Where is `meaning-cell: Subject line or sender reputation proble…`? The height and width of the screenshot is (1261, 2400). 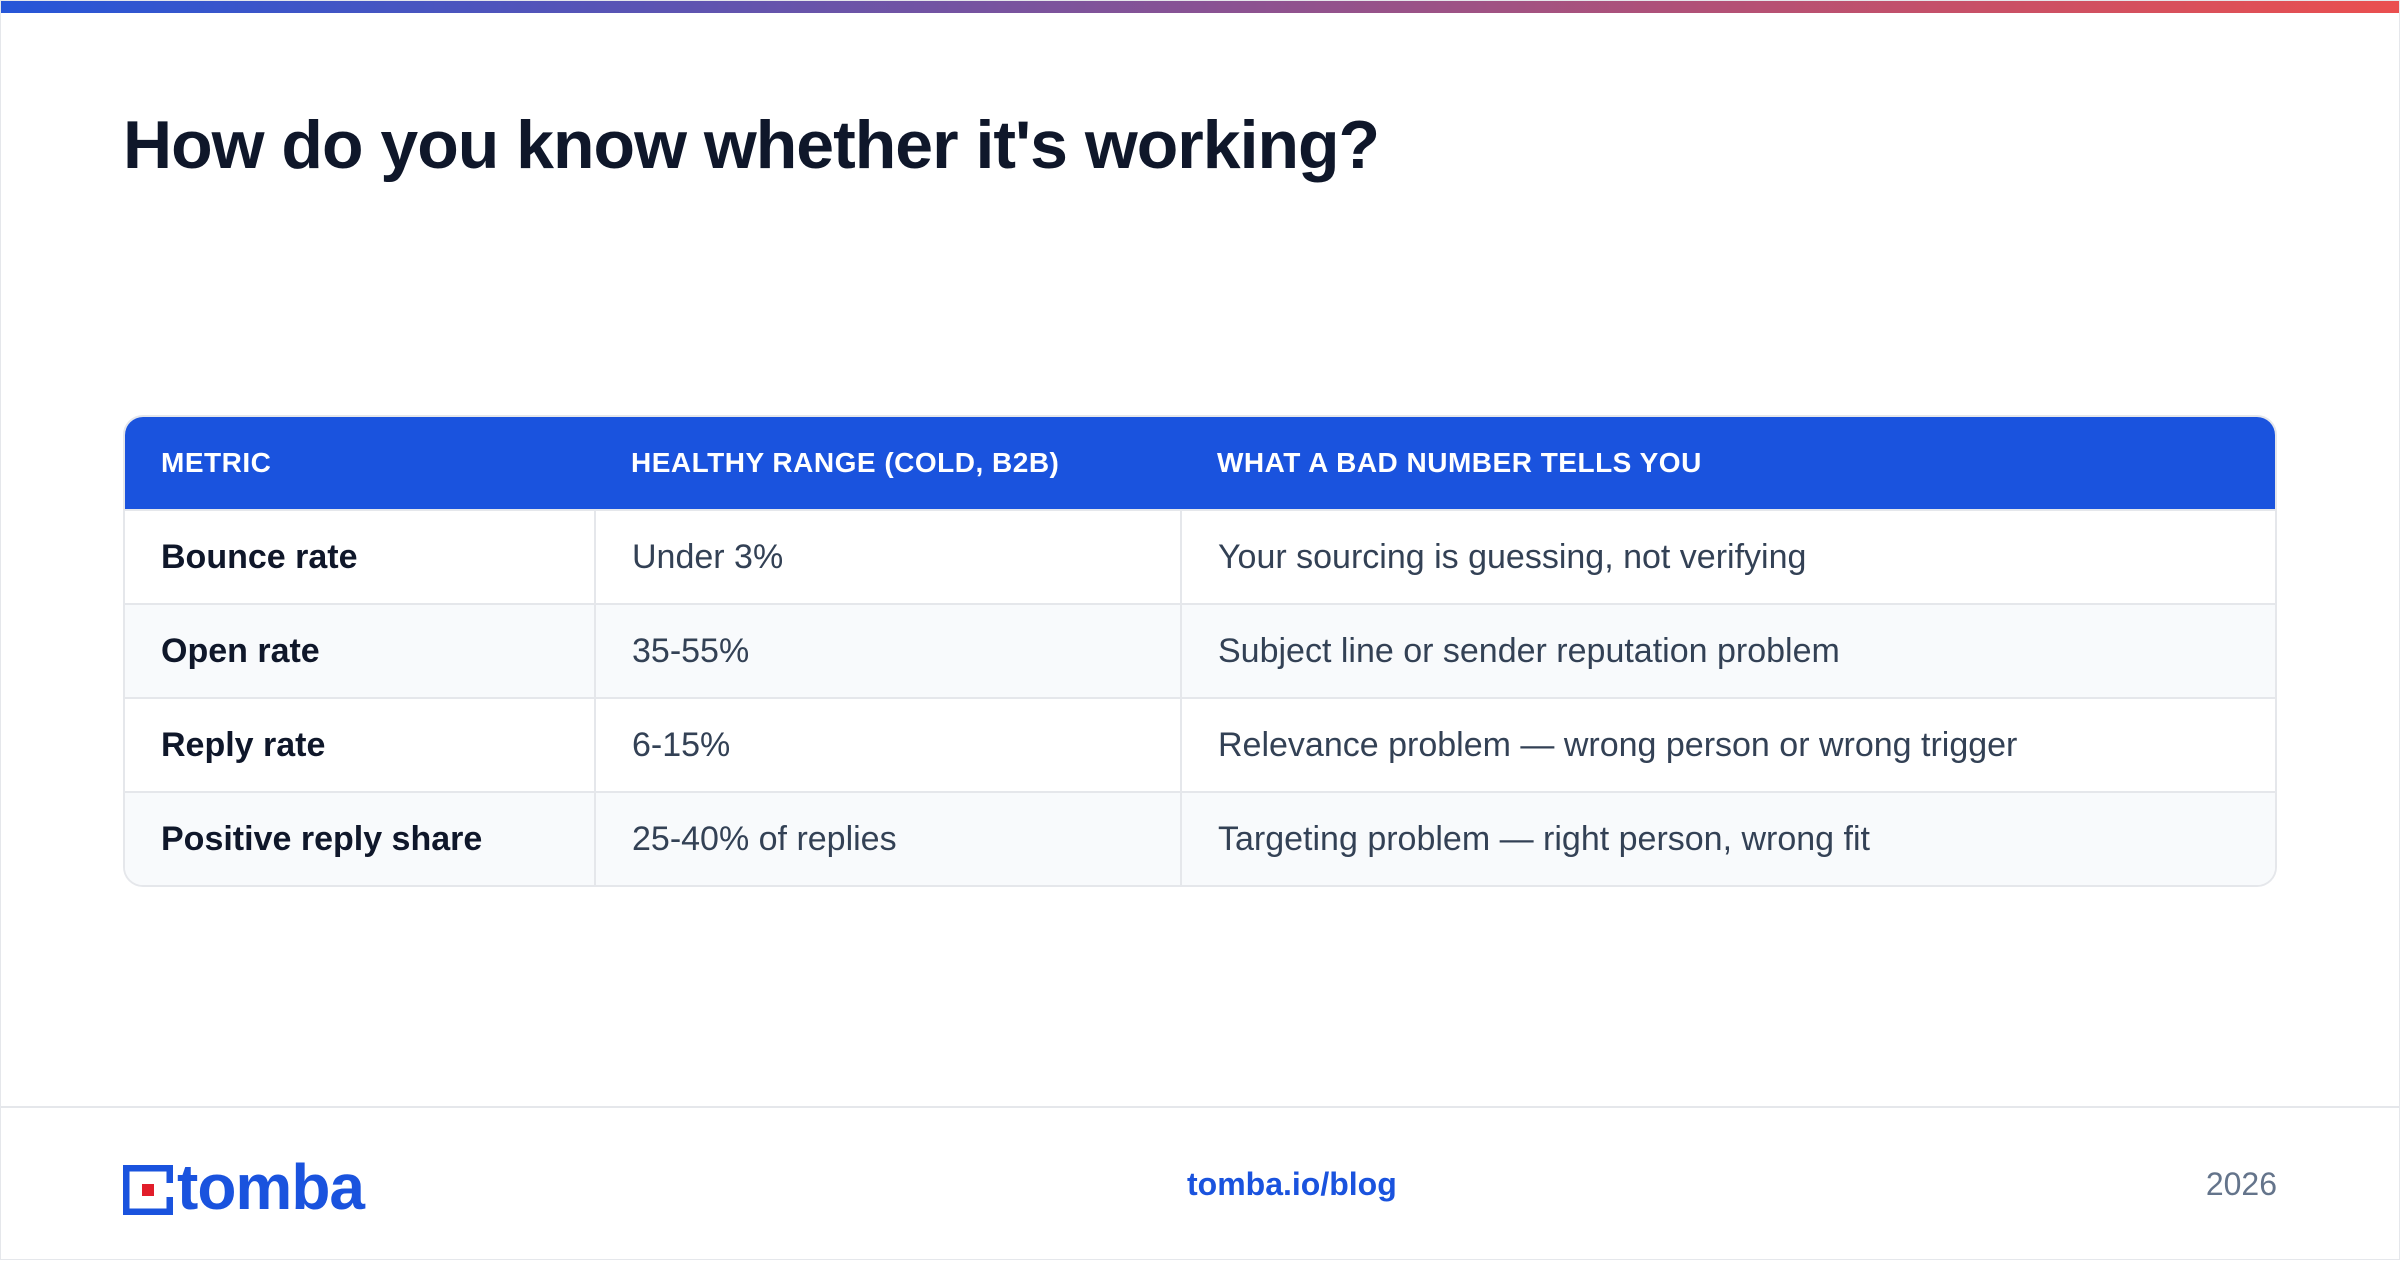 meaning-cell: Subject line or sender reputation proble… is located at coordinates (1727, 650).